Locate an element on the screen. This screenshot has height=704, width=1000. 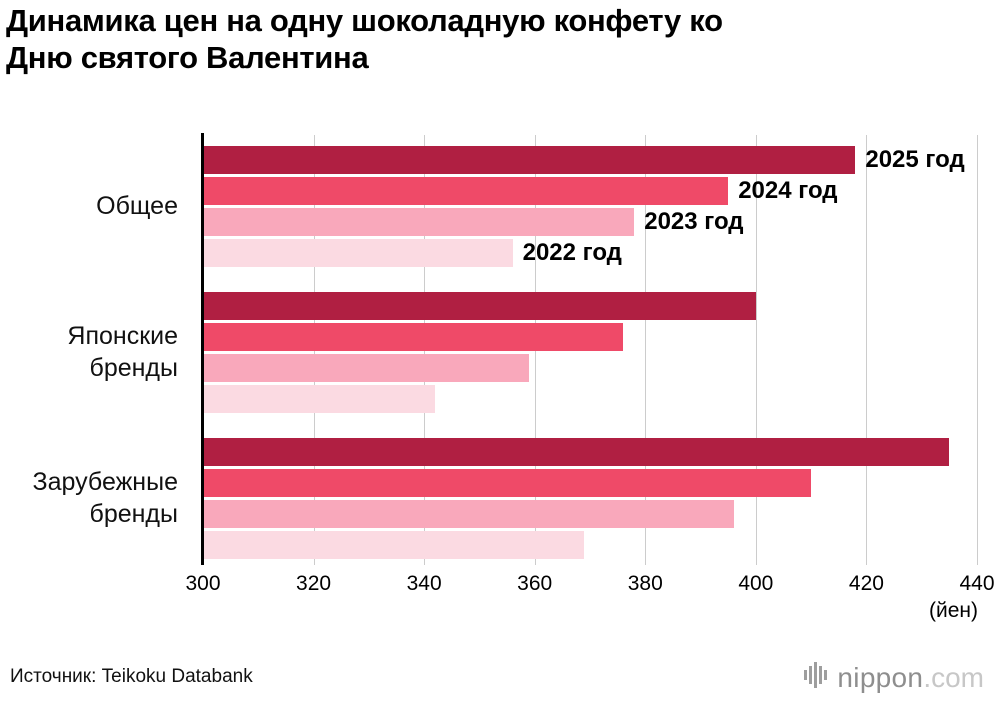
logo-tld-text: .com is located at coordinates (953, 677).